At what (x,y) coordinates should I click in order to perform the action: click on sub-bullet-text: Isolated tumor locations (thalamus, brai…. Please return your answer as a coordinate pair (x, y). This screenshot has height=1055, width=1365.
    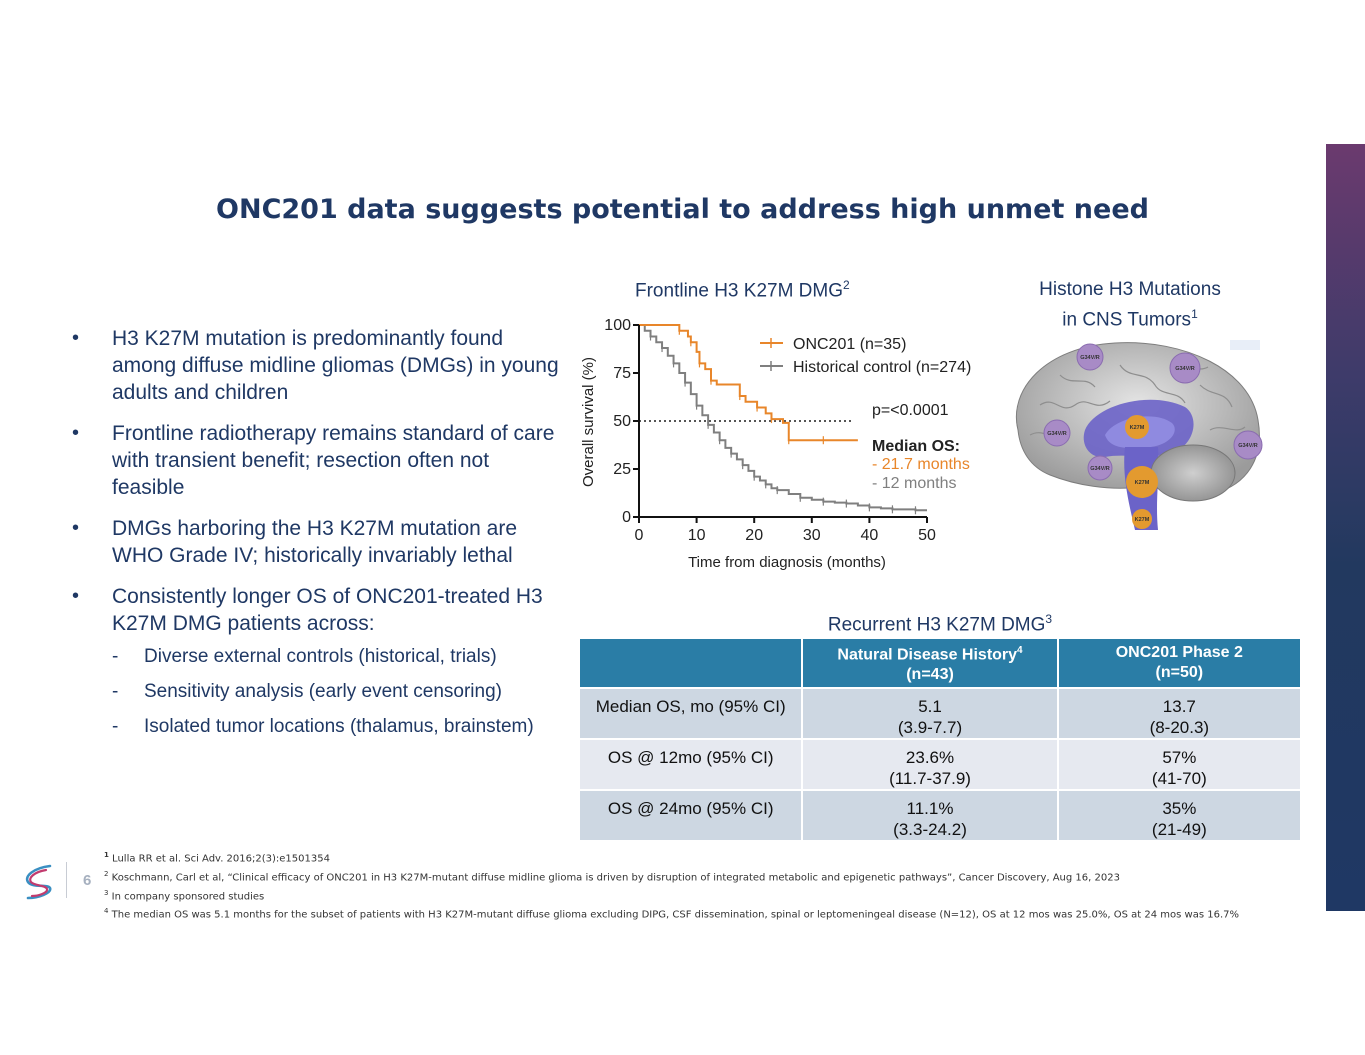
    Looking at the image, I should click on (339, 726).